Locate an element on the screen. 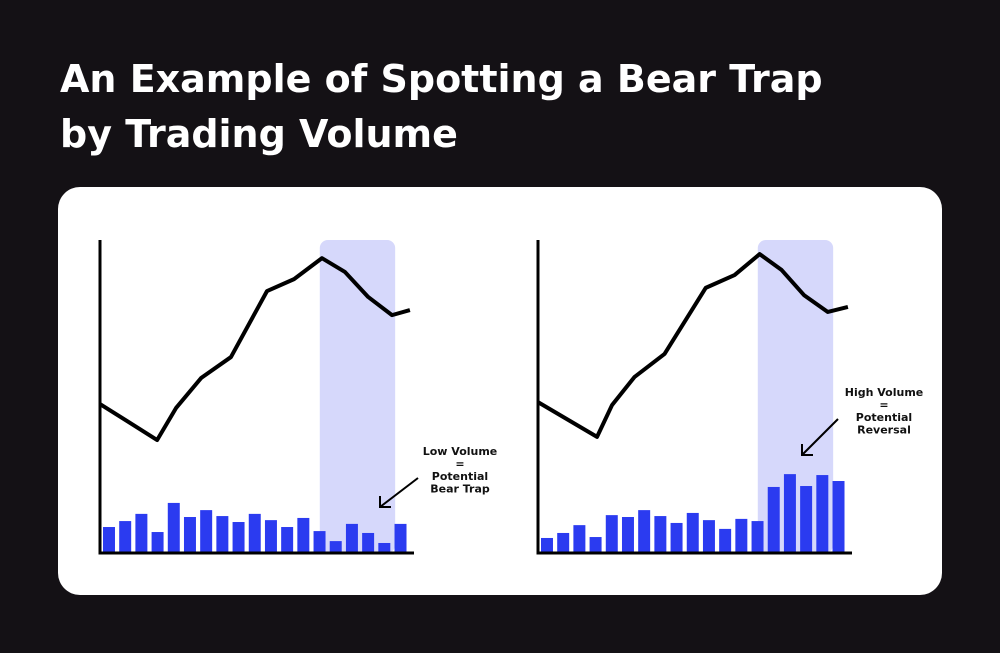  title-line: by Trading Volume is located at coordinates (259, 134).